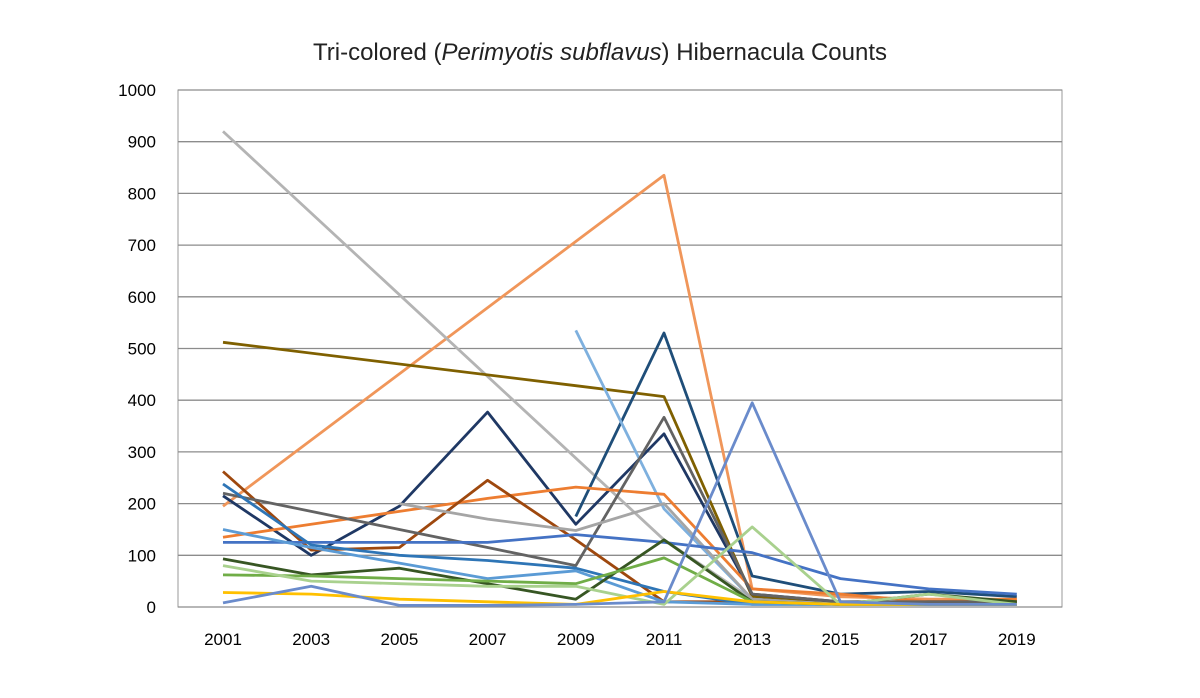 This screenshot has width=1200, height=698. I want to click on title-suffix: ) Hibernacula Counts, so click(774, 52).